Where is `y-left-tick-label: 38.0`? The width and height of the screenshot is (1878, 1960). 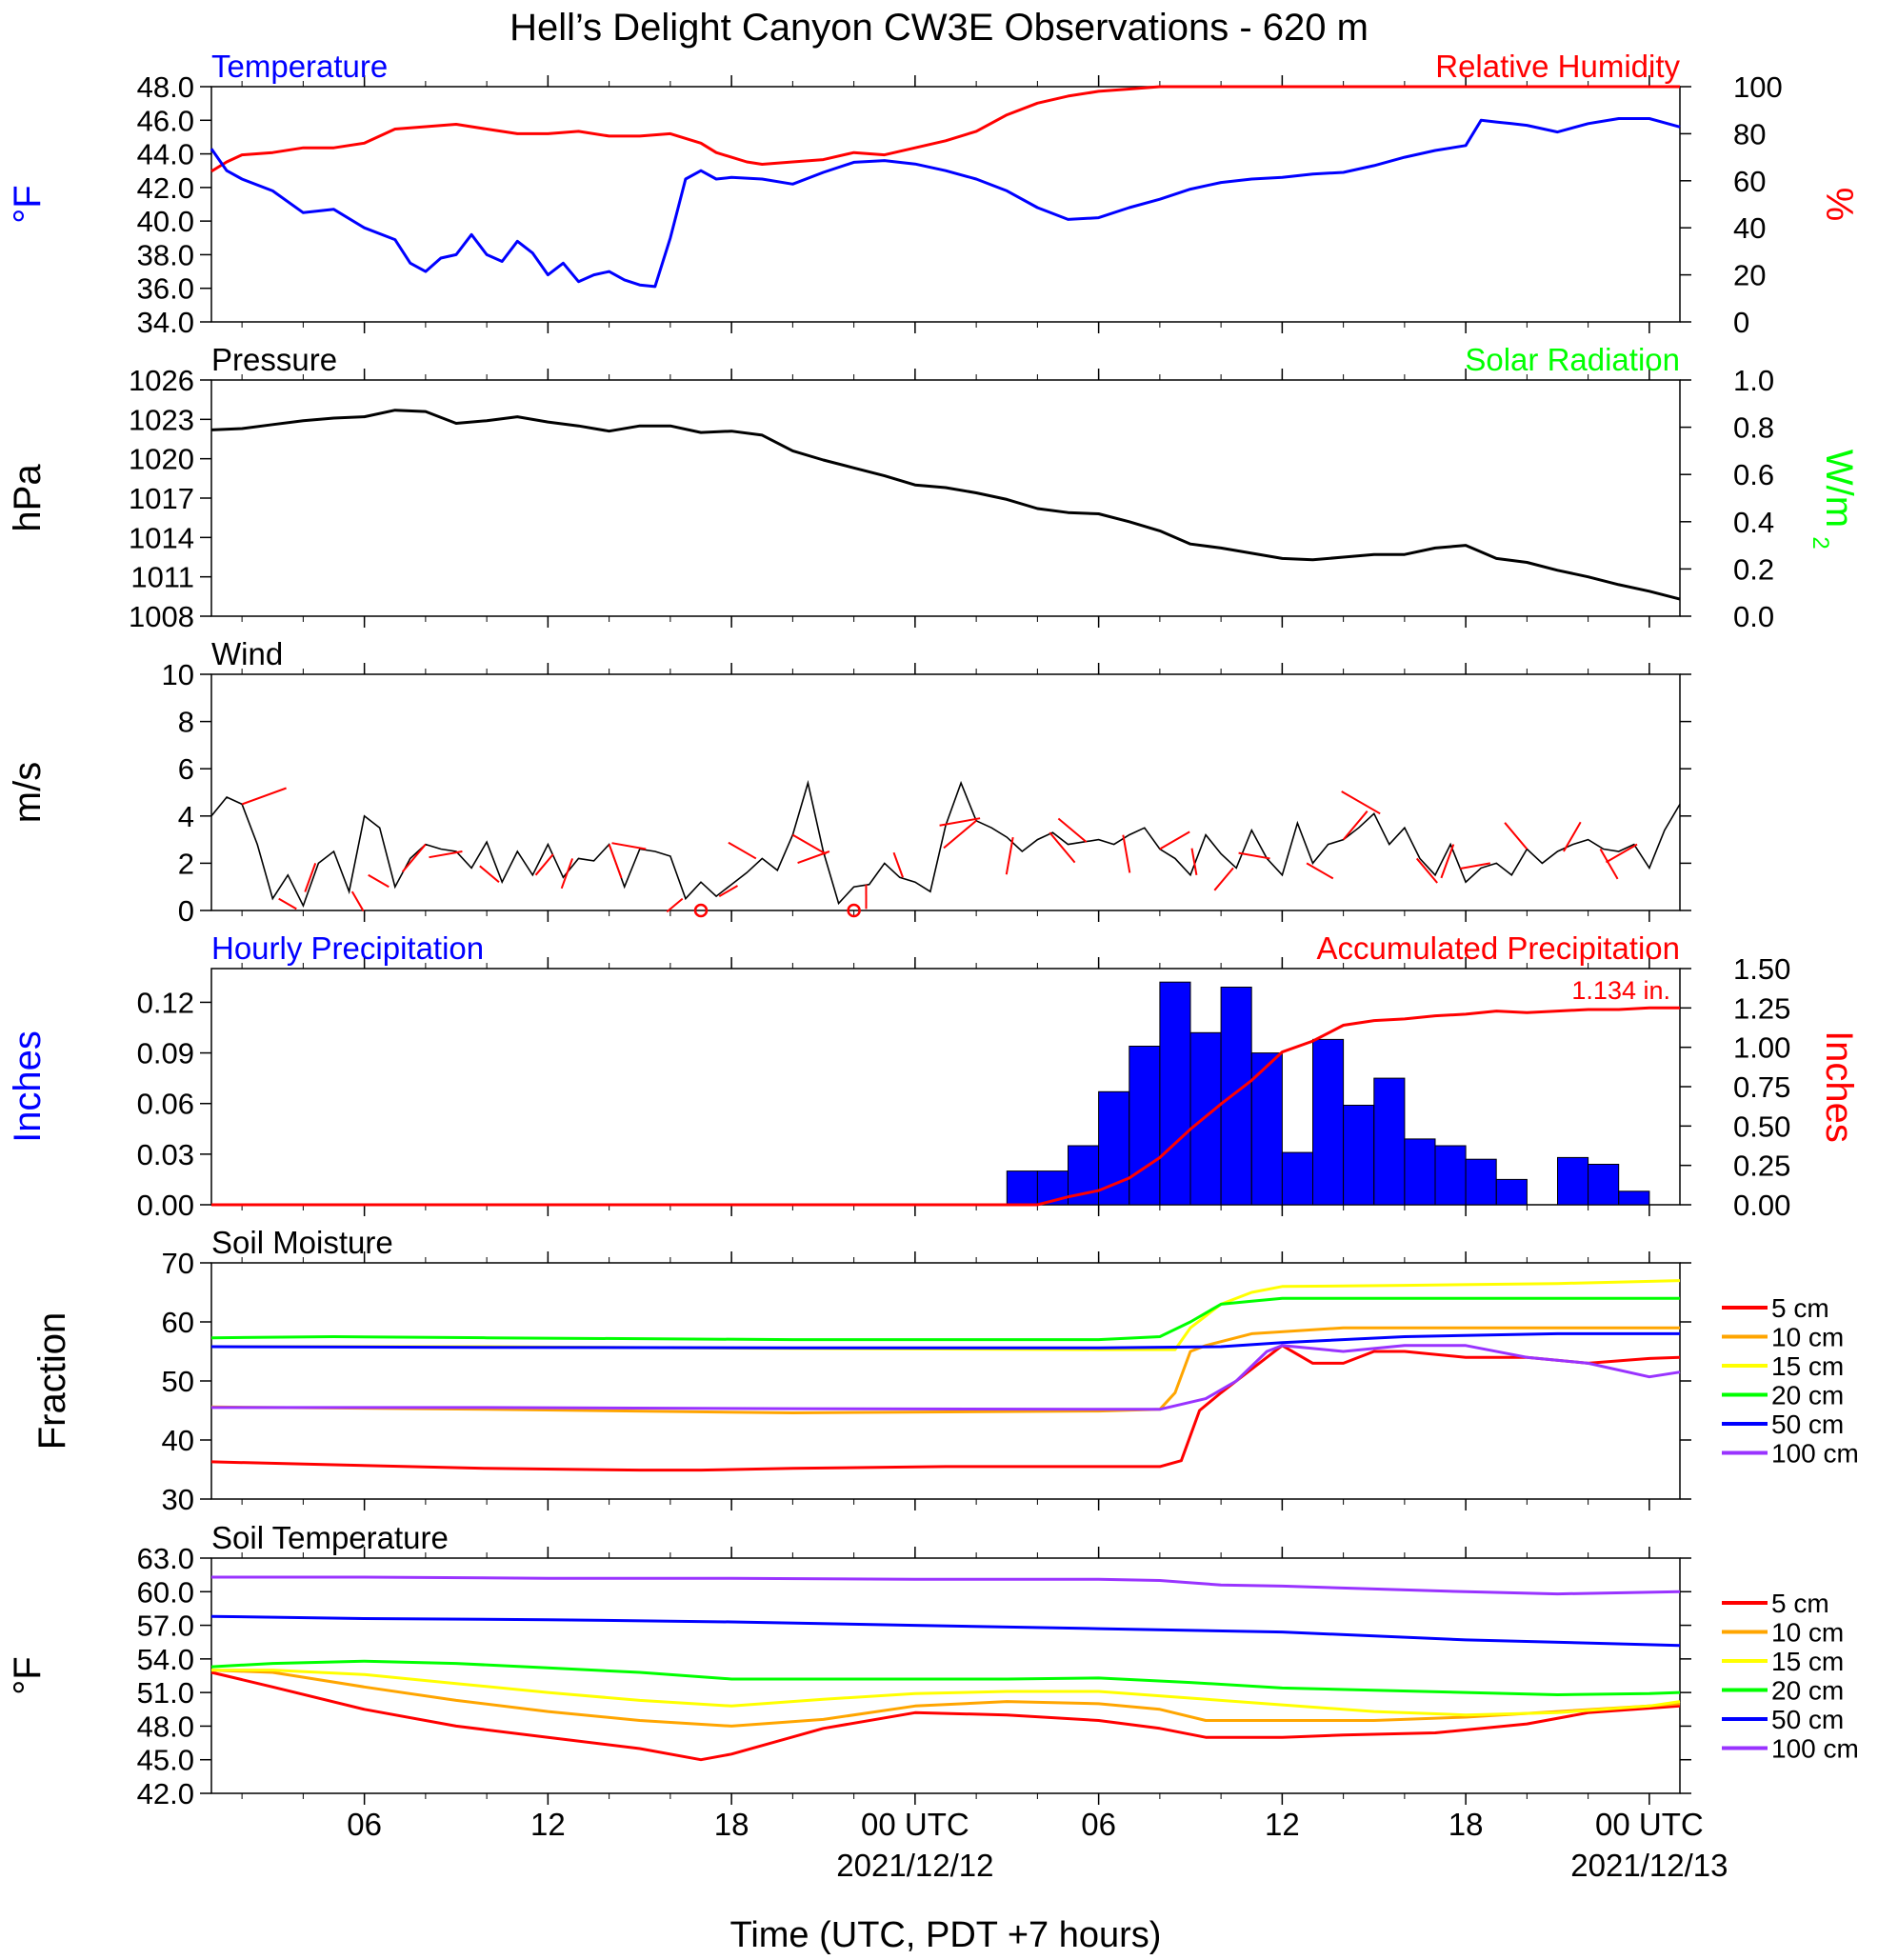
y-left-tick-label: 38.0 is located at coordinates (165, 254).